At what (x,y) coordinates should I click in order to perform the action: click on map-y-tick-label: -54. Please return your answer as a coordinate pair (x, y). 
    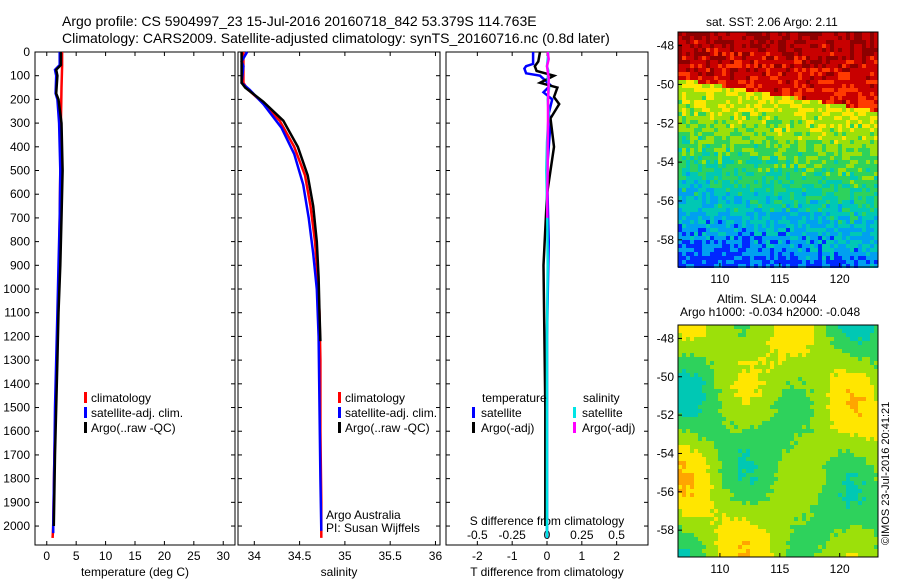
    Looking at the image, I should click on (666, 162).